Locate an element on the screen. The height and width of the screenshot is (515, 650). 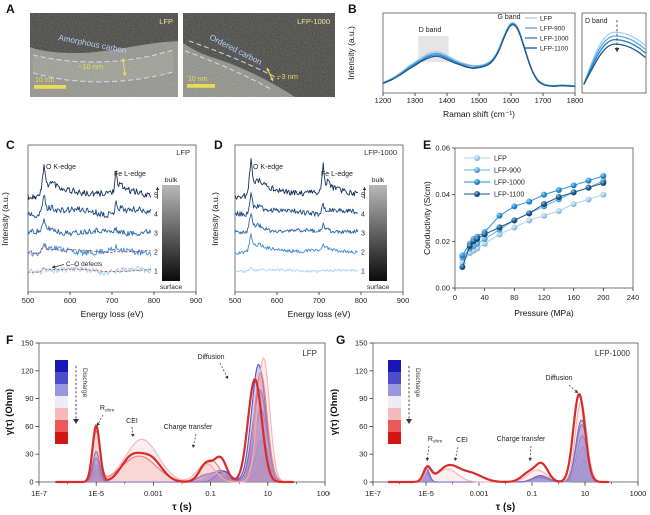
x-axis-label: τ (s) is located at coordinates (181, 507).